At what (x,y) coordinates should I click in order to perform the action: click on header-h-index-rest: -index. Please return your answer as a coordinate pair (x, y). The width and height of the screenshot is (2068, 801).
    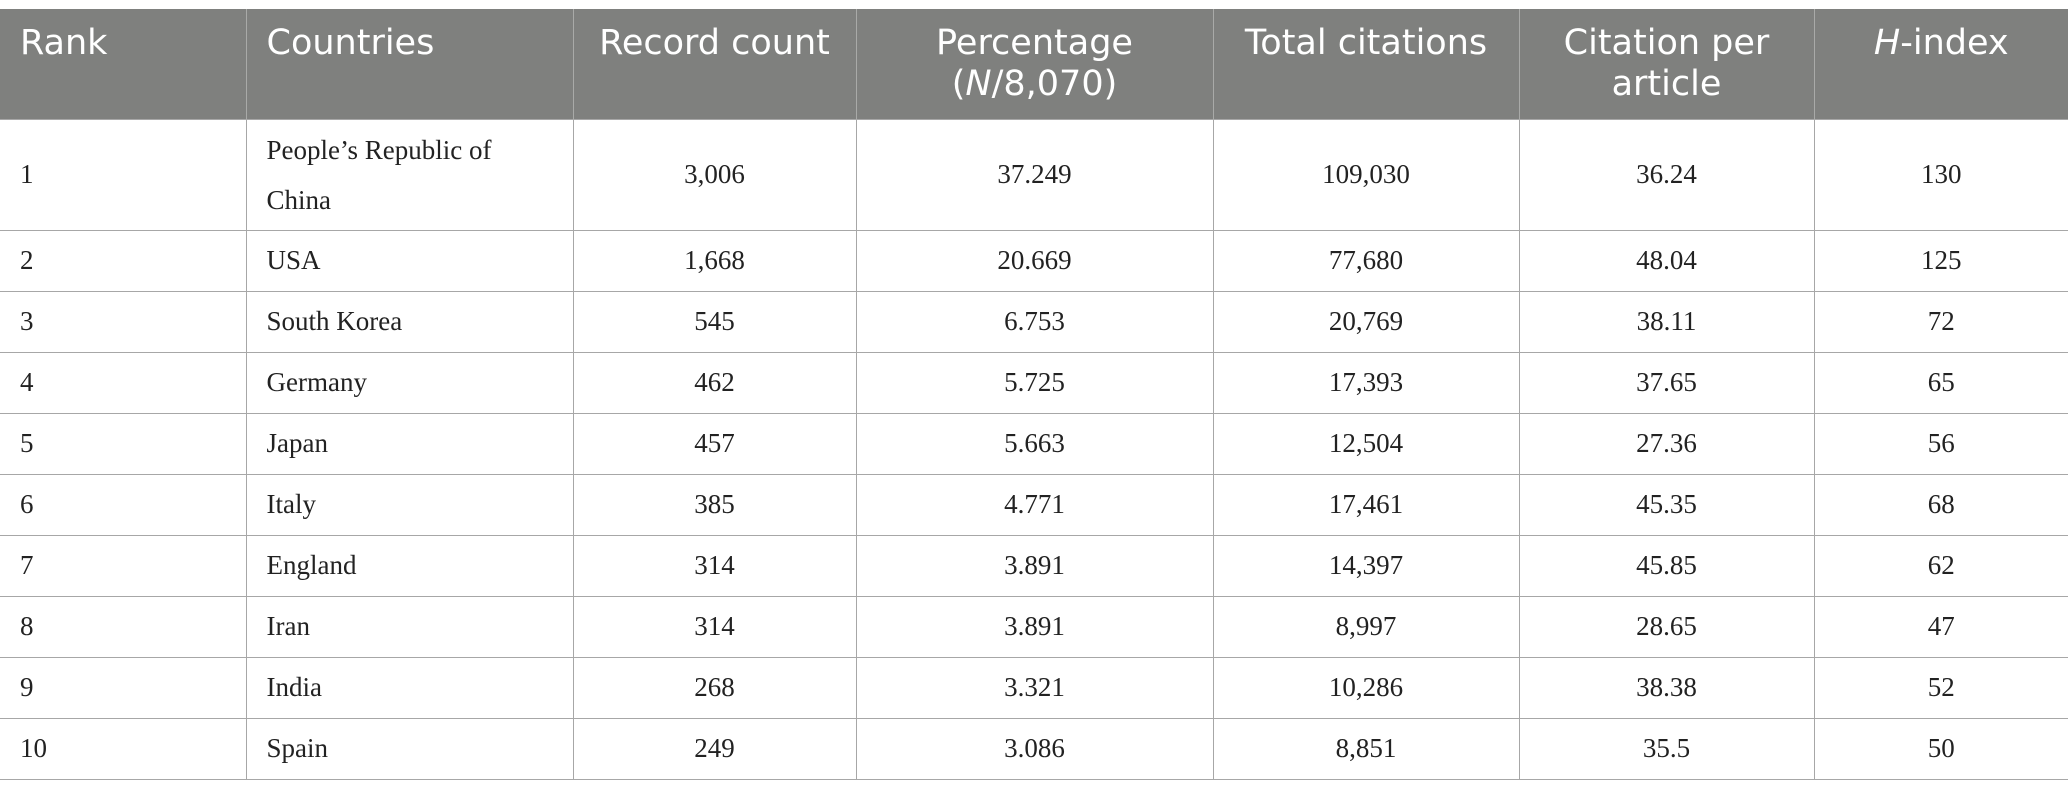
    Looking at the image, I should click on (1954, 43).